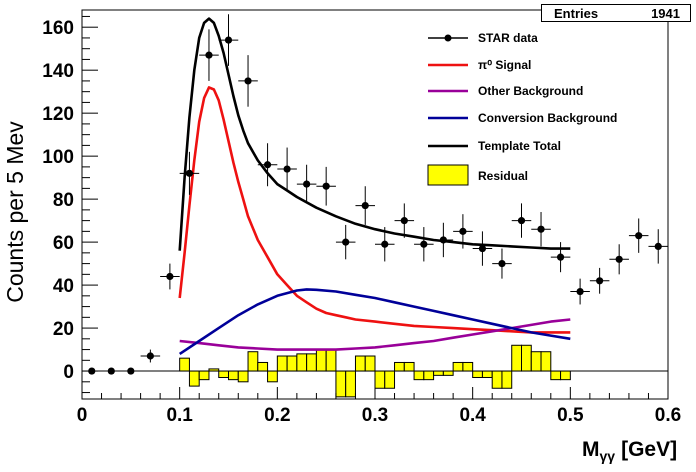 The height and width of the screenshot is (472, 696). Describe the element at coordinates (591, 449) in the screenshot. I see `x-axis-title-main: M` at that location.